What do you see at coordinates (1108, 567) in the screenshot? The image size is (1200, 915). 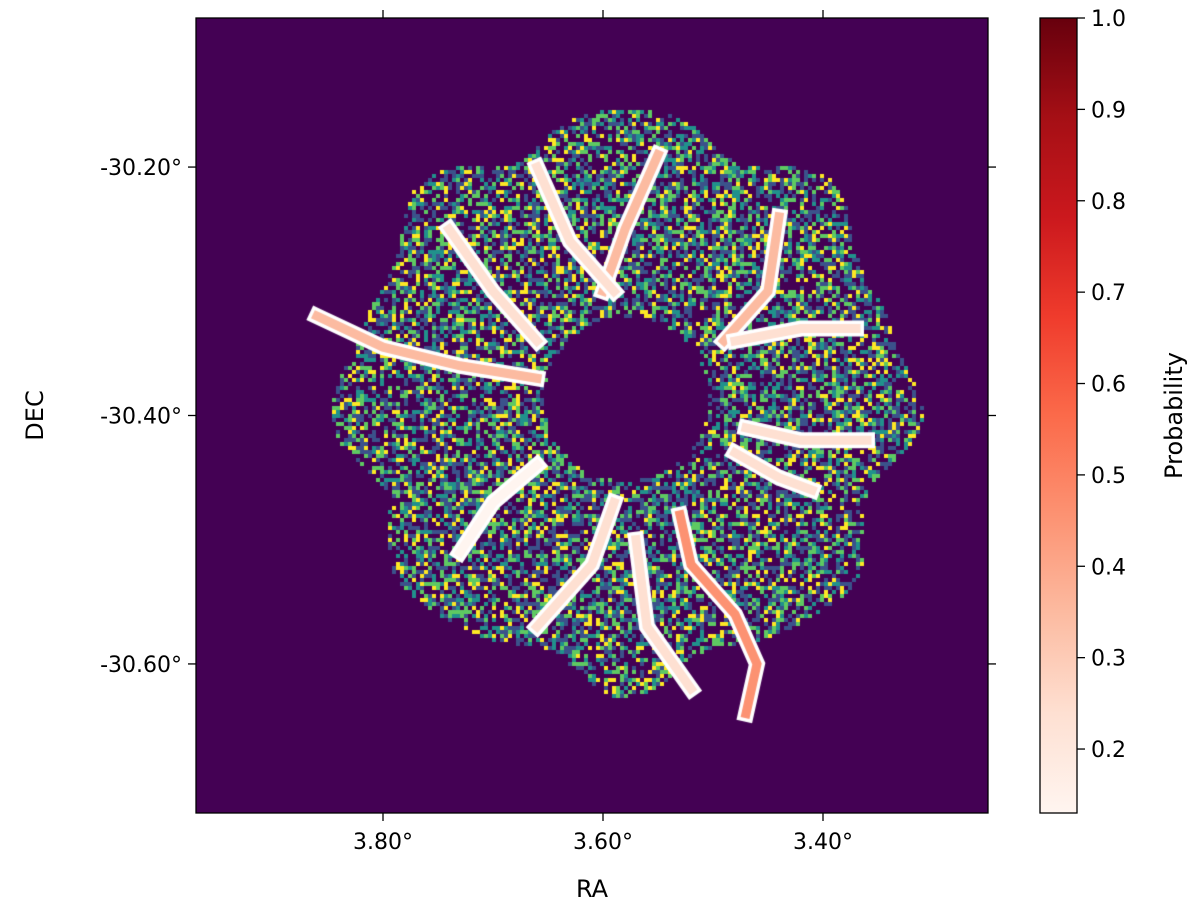 I see `colorbar-tick-label: 0.4` at bounding box center [1108, 567].